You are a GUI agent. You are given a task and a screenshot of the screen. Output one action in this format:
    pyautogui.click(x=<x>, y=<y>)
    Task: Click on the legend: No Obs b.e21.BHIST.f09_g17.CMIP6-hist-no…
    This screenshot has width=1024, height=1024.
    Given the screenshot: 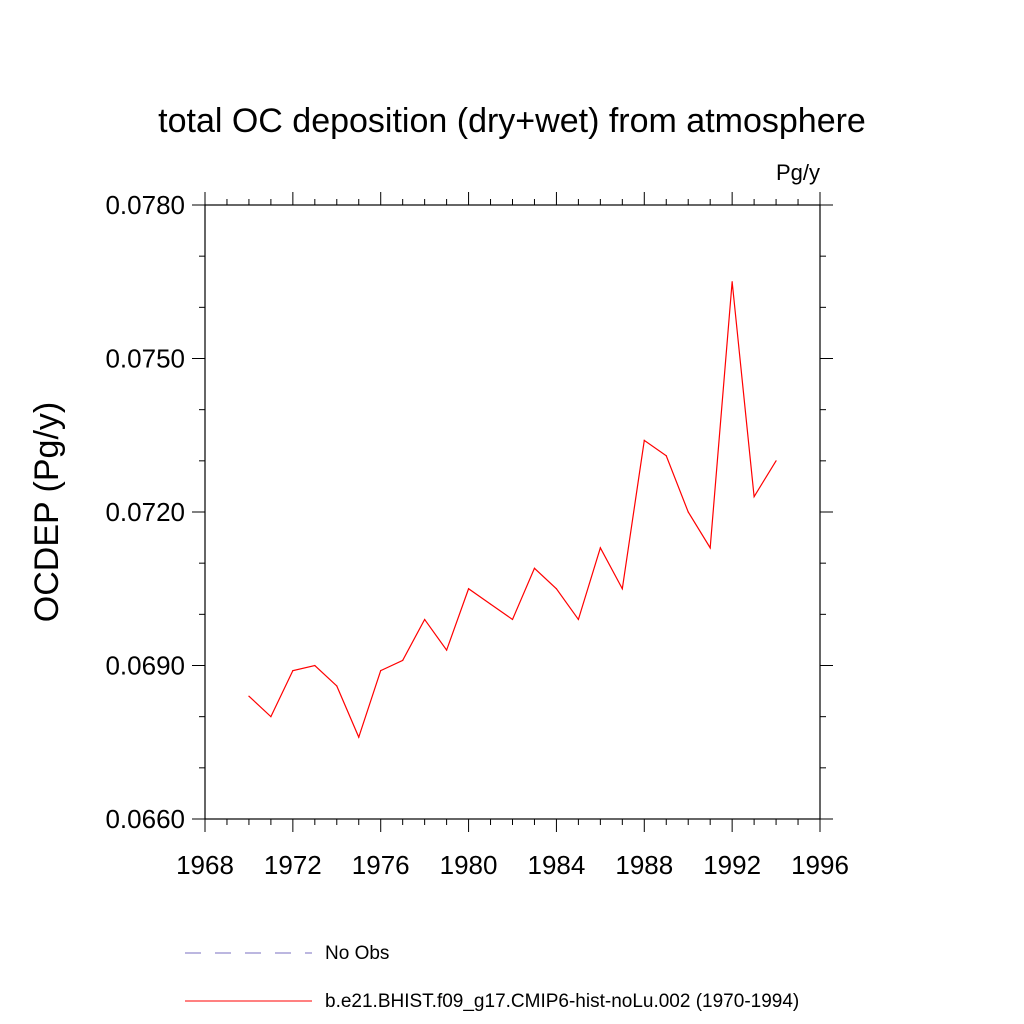 What is the action you would take?
    pyautogui.click(x=492, y=977)
    